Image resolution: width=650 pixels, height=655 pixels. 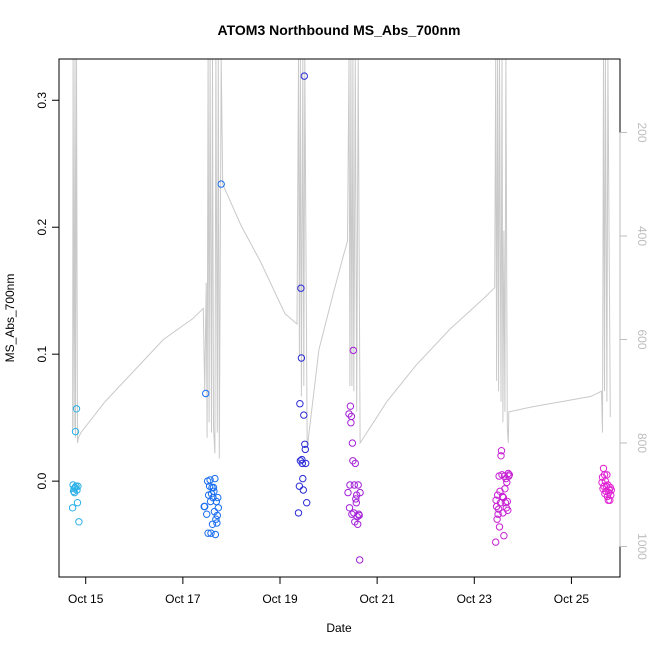 I want to click on x-tick-label: Oct 25, so click(x=572, y=599).